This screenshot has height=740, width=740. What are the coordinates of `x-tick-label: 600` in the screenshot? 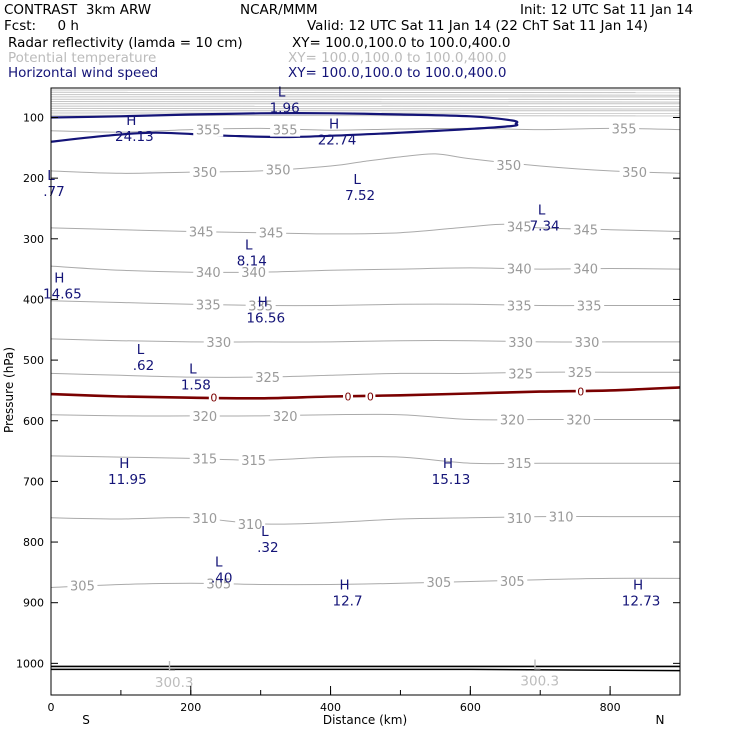 It's located at (470, 707).